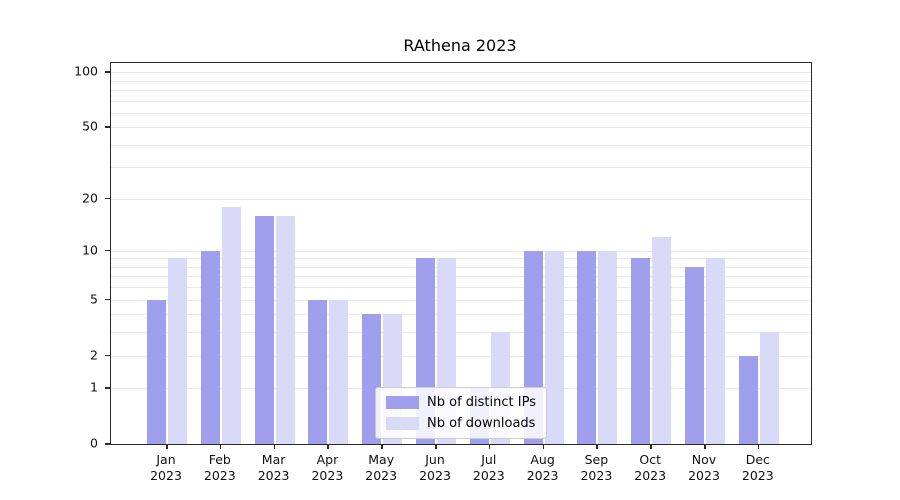 This screenshot has width=900, height=500. What do you see at coordinates (662, 340) in the screenshot?
I see `bar-downloads-oct` at bounding box center [662, 340].